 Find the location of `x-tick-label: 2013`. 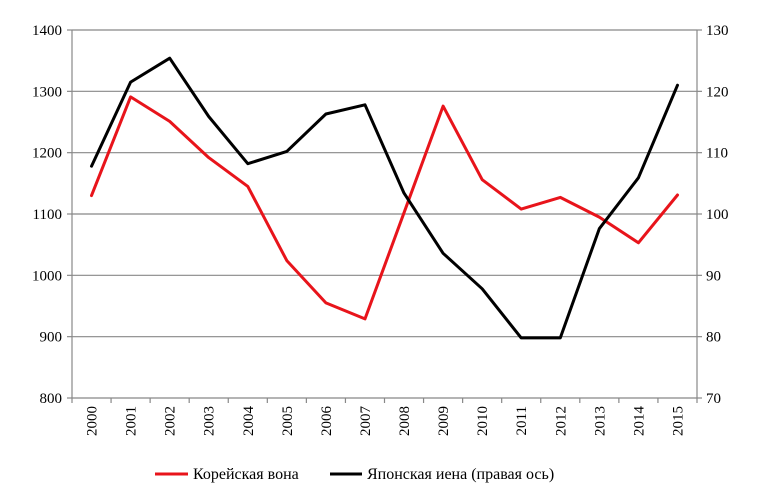

x-tick-label: 2013 is located at coordinates (600, 421).